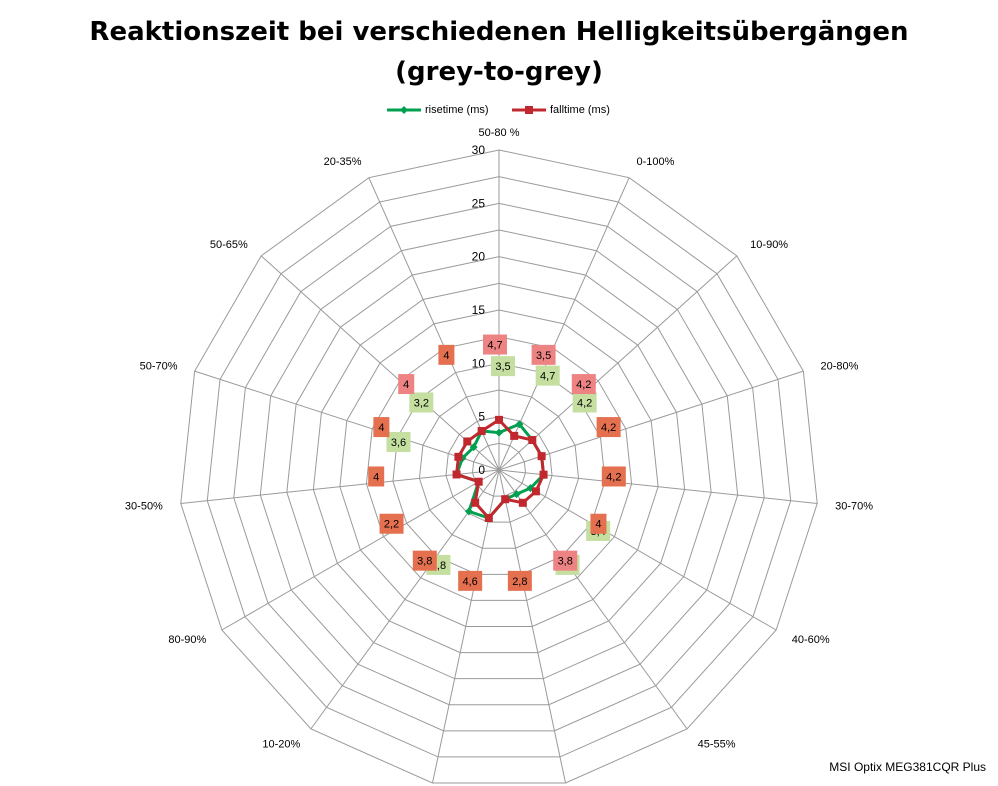 The width and height of the screenshot is (998, 786). Describe the element at coordinates (481, 470) in the screenshot. I see `radial-tick-label: 0` at that location.